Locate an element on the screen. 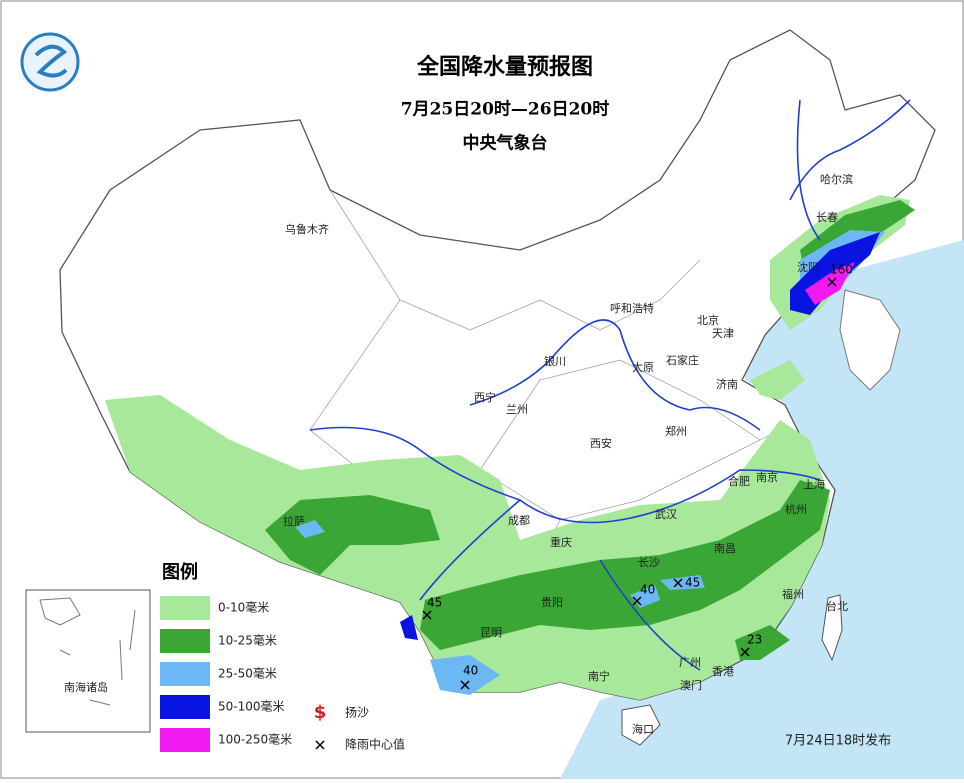  korea is located at coordinates (870, 340).